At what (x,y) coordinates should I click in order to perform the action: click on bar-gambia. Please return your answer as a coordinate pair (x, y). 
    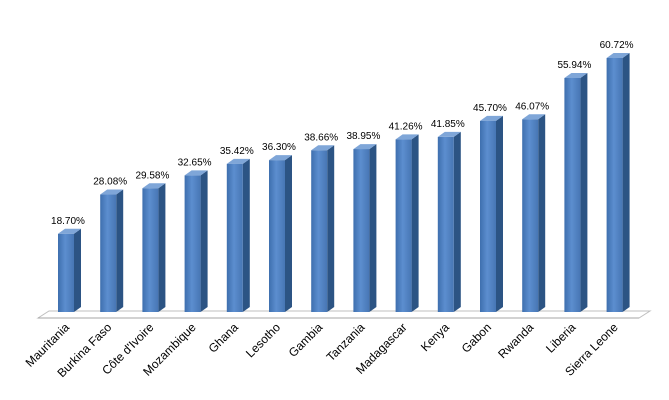
    Looking at the image, I should click on (323, 228).